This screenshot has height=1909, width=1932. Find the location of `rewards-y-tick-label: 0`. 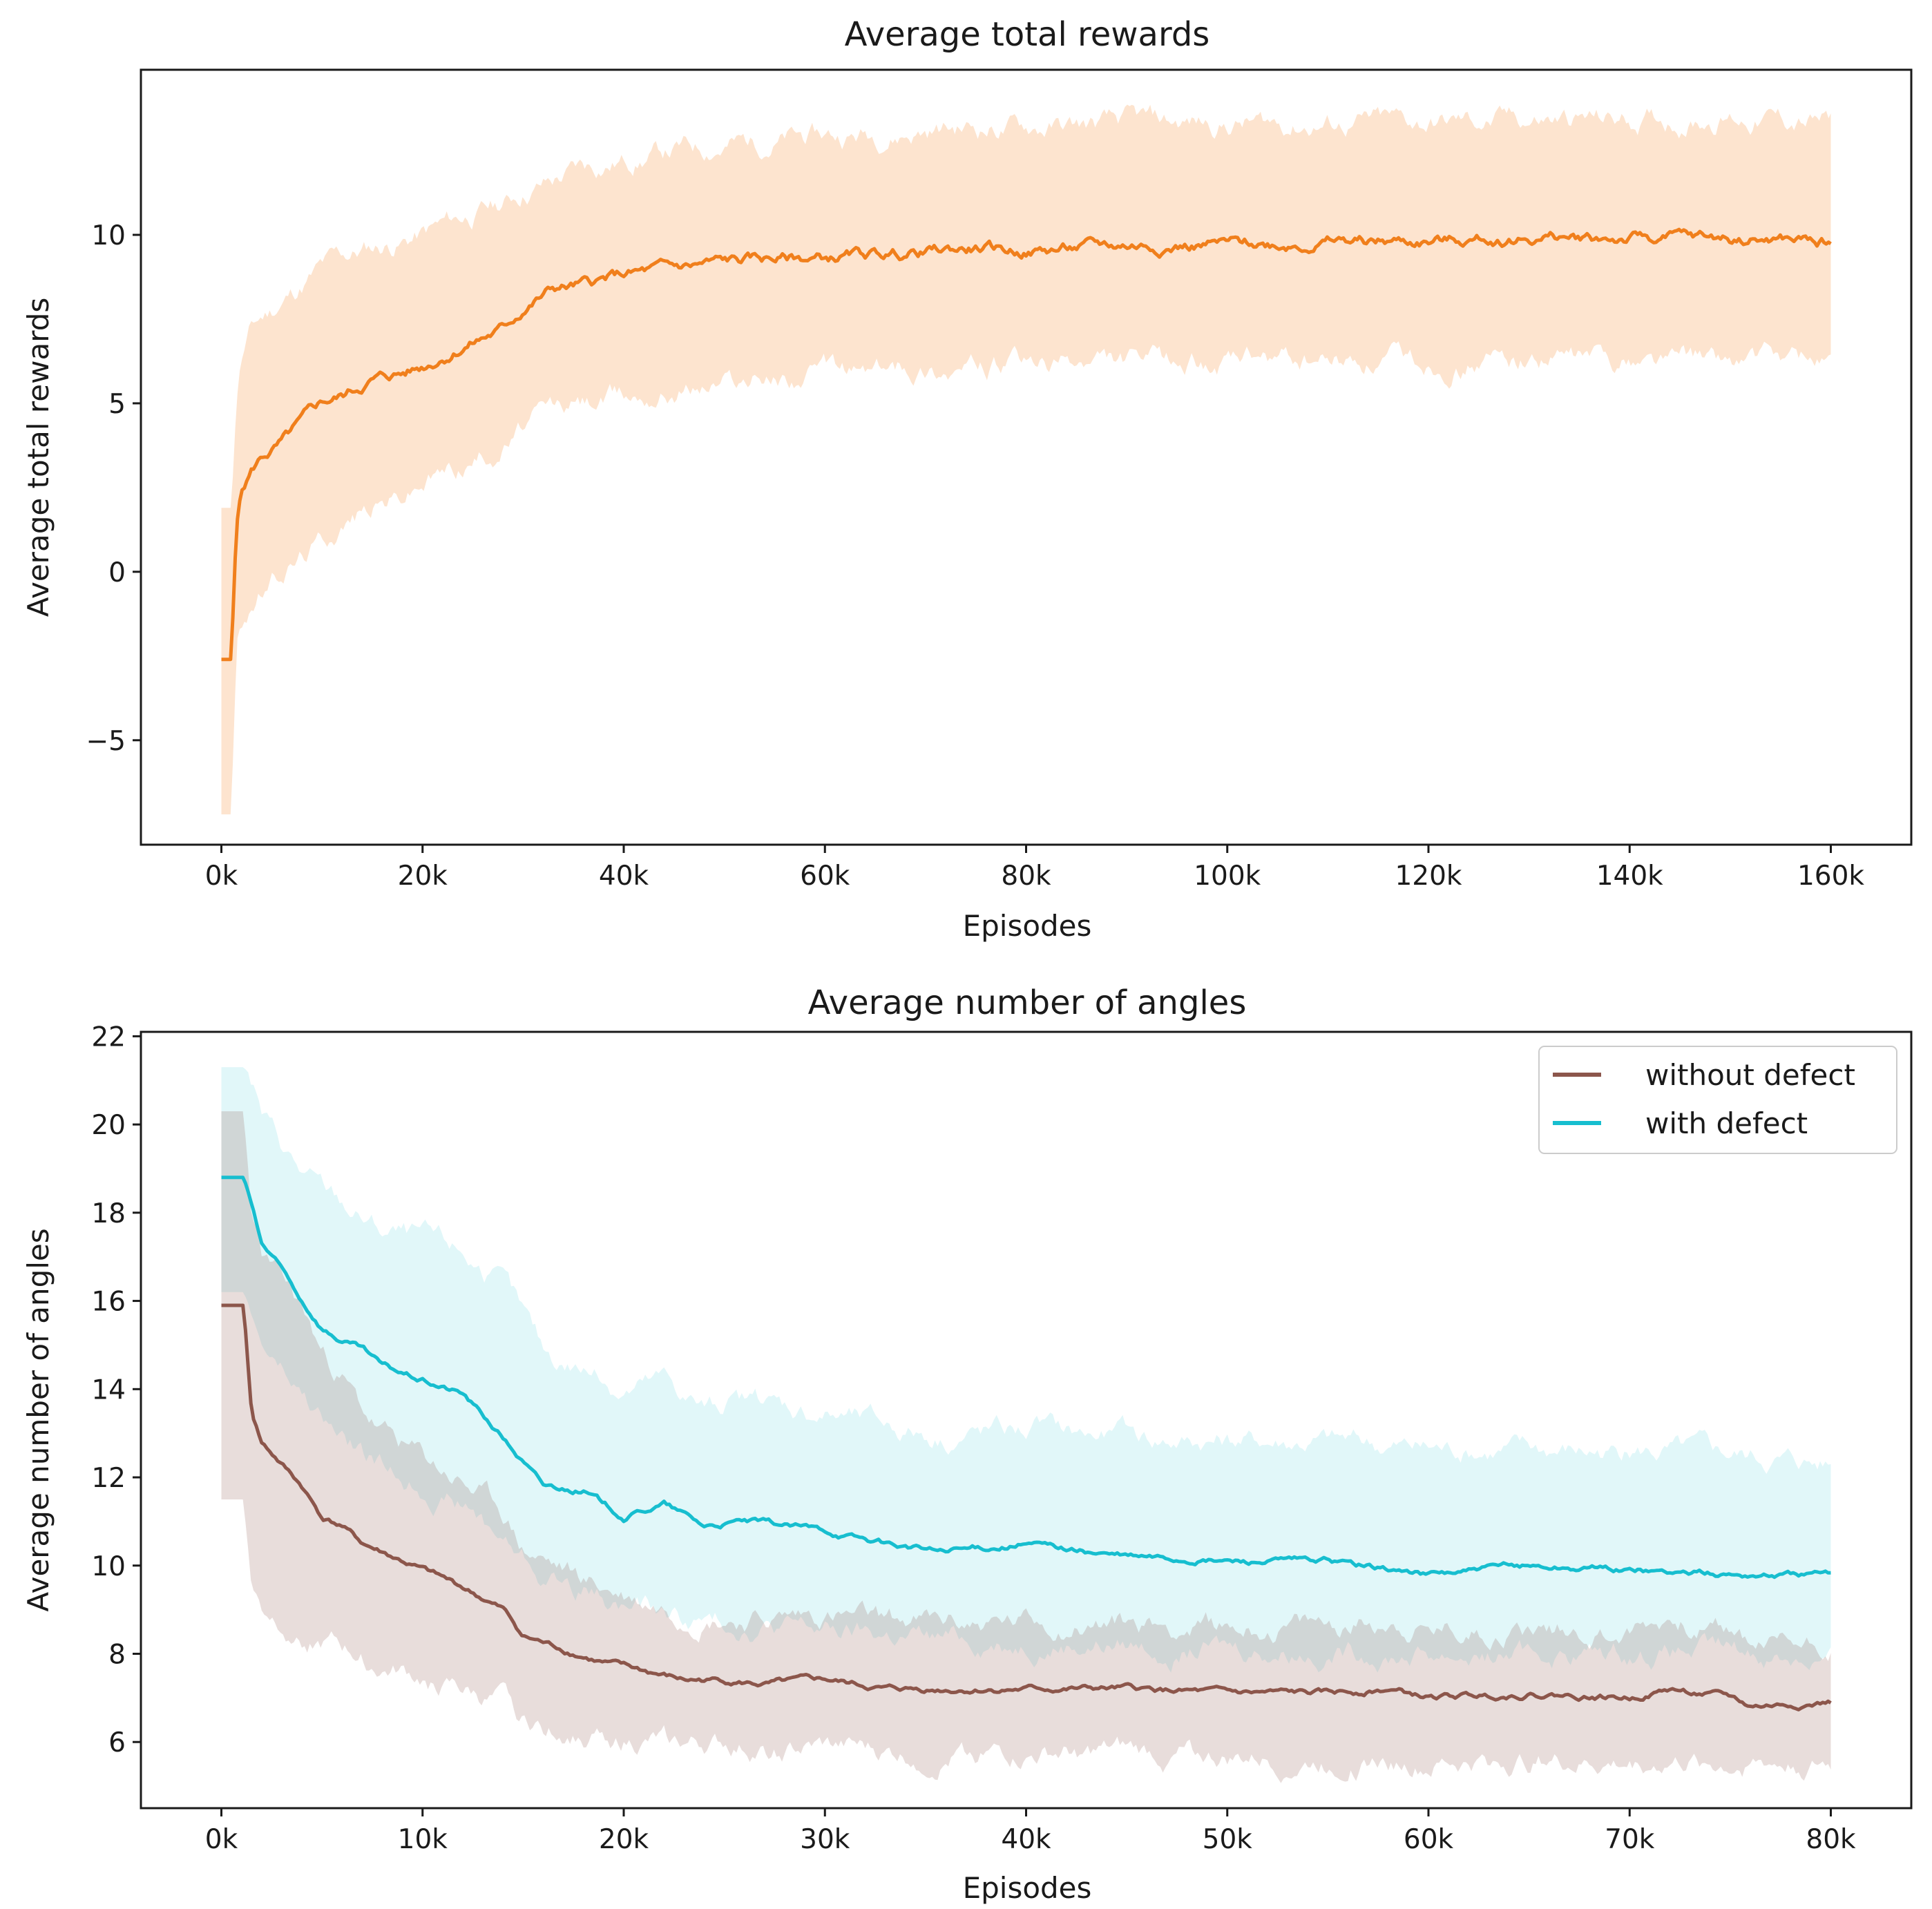

rewards-y-tick-label: 0 is located at coordinates (117, 572).